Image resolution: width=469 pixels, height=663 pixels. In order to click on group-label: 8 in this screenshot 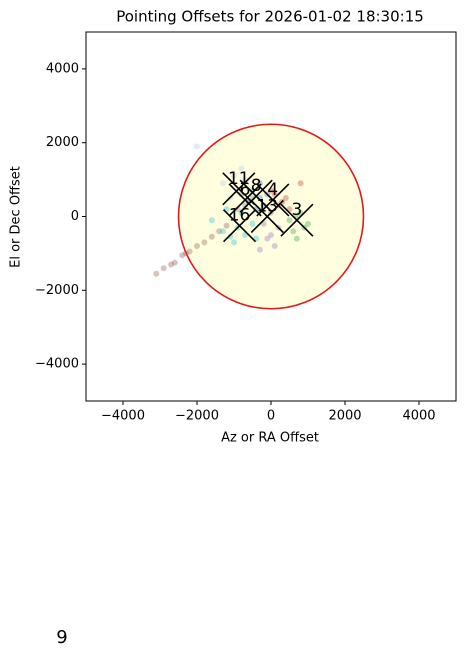, I will do `click(256, 186)`.